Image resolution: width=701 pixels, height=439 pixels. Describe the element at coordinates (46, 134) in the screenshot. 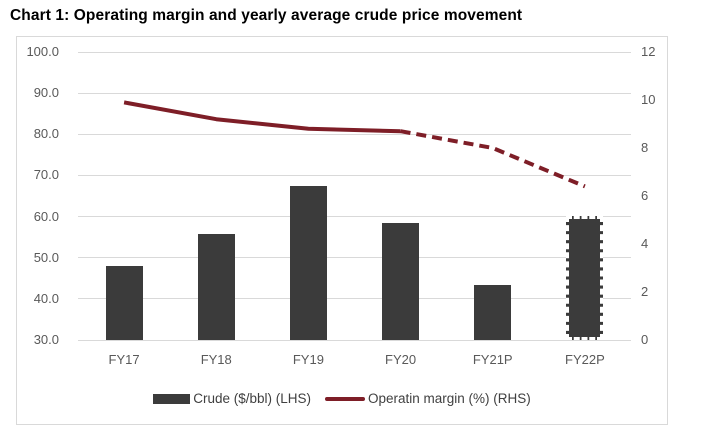

I see `left-axis-tick: 80.0` at that location.